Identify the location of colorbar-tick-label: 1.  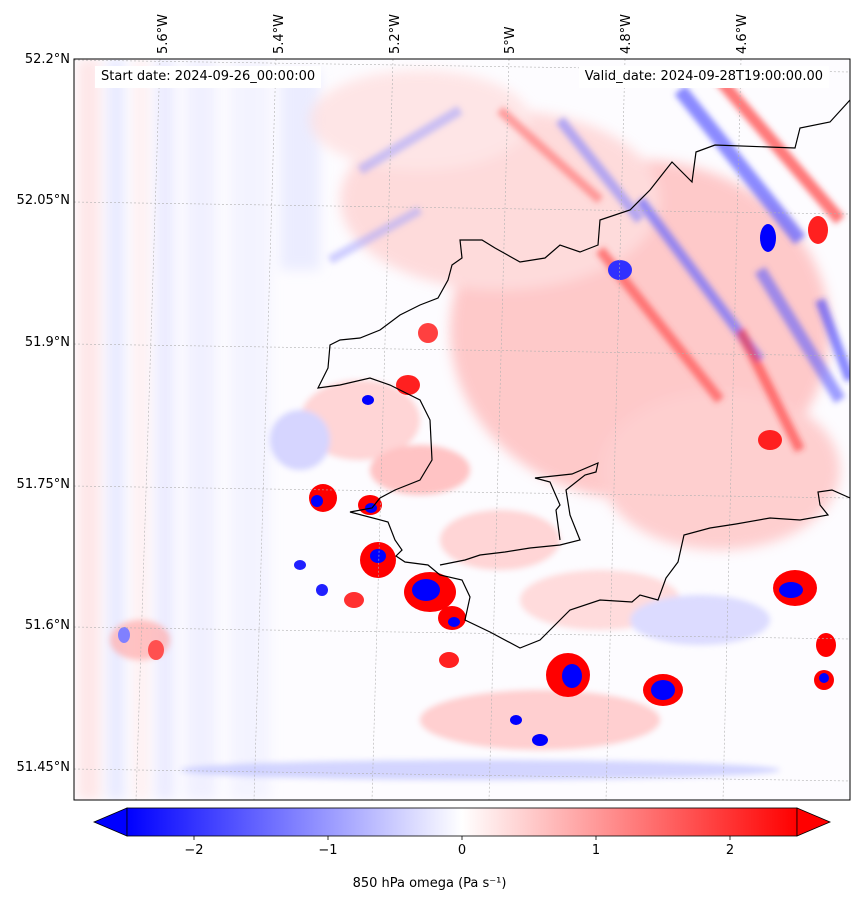
(596, 850).